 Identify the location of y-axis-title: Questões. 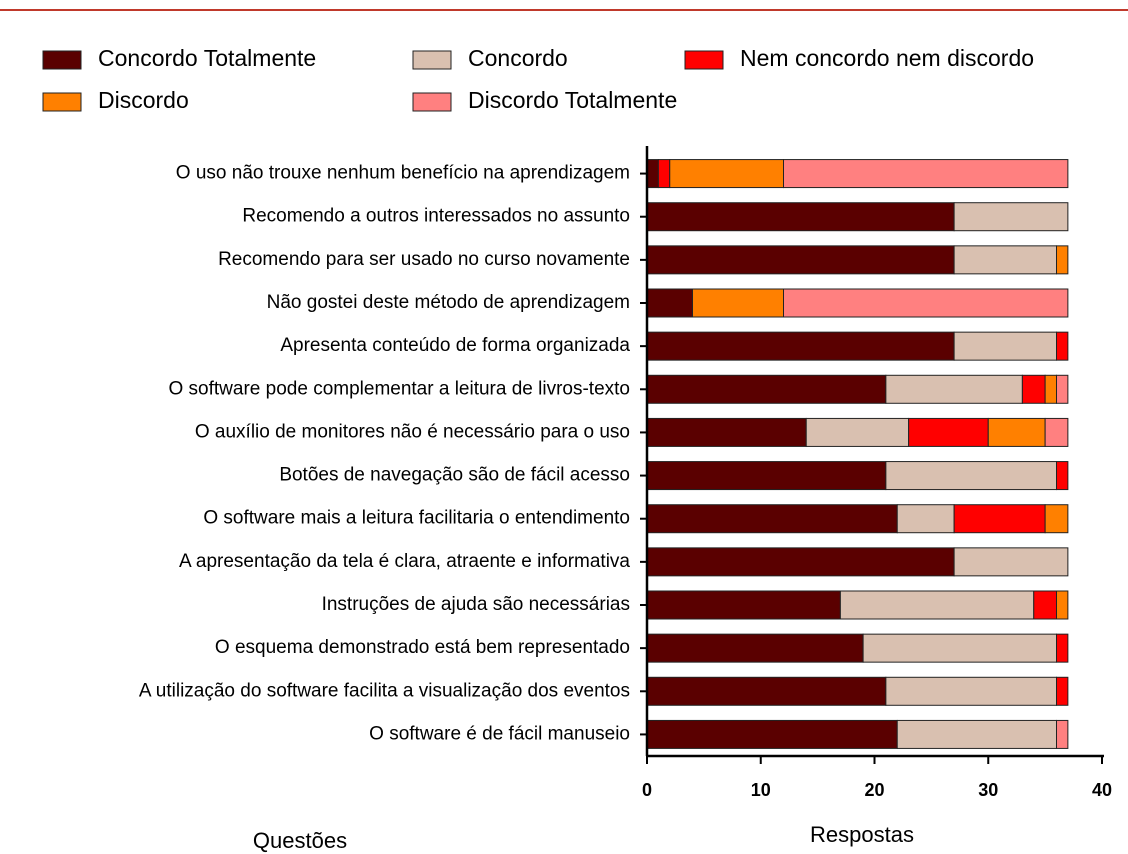
(300, 840).